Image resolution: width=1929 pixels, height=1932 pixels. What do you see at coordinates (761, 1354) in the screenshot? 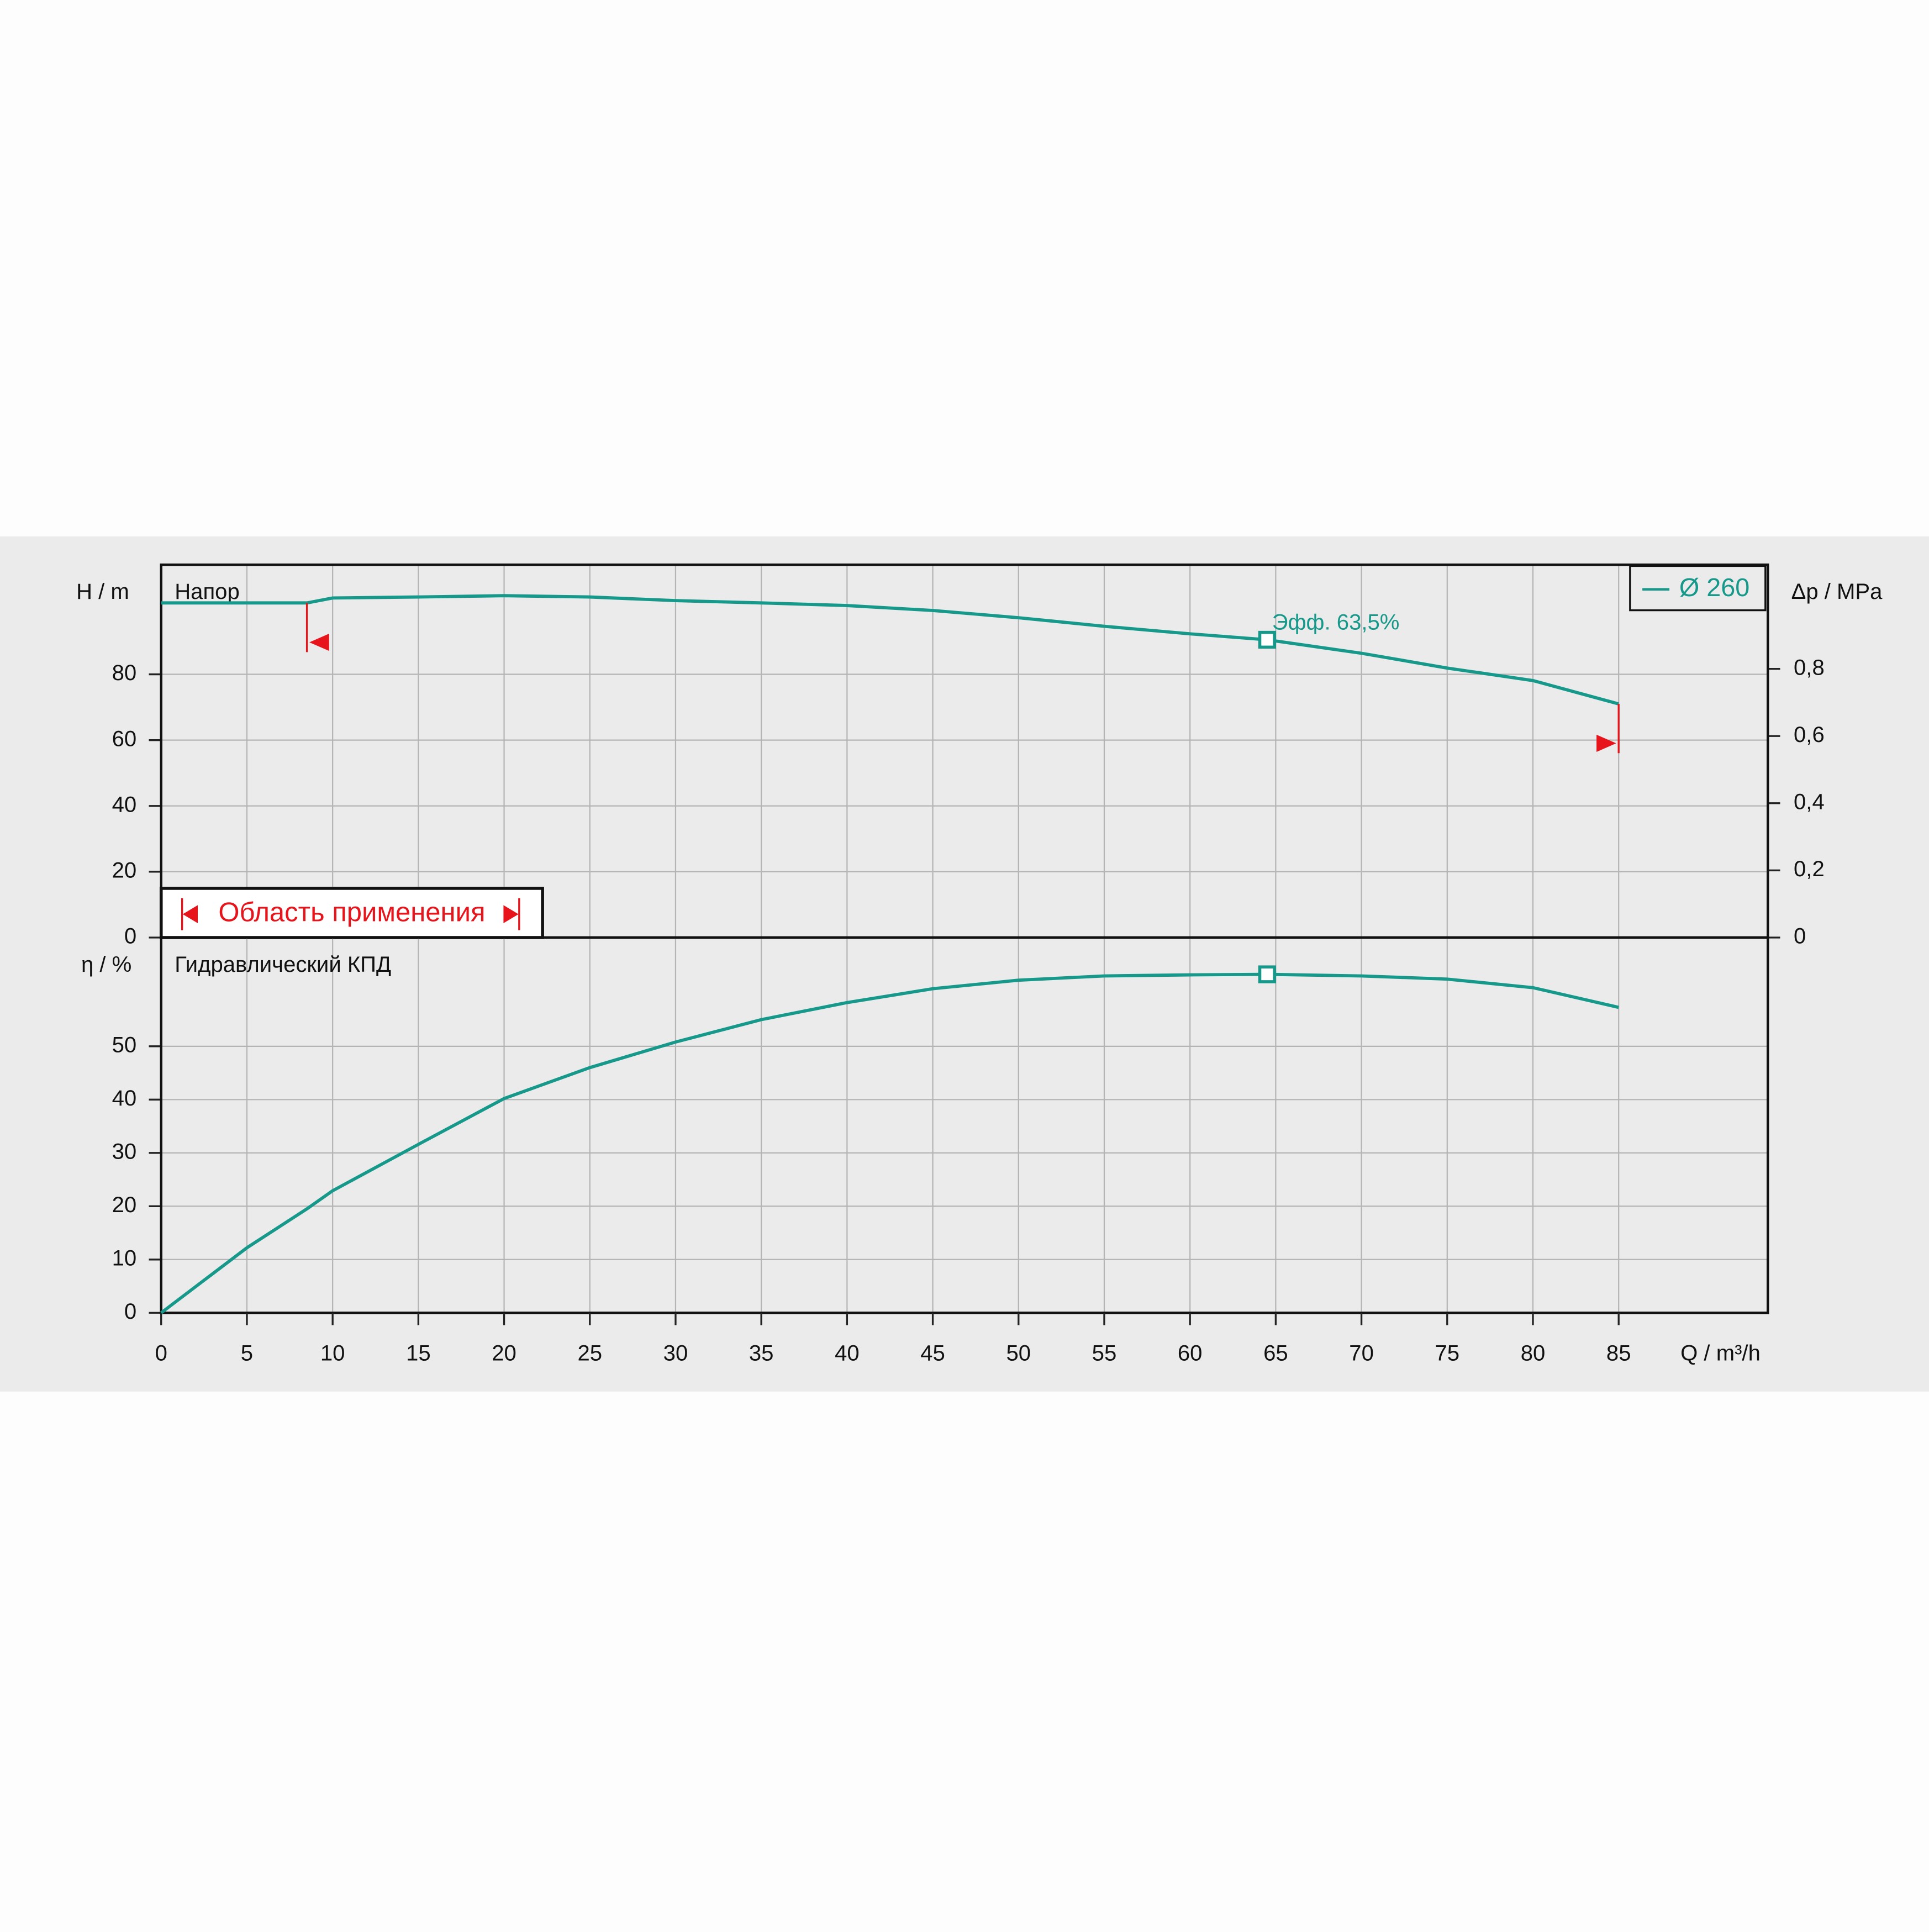
I see `x-tick-label: 35` at bounding box center [761, 1354].